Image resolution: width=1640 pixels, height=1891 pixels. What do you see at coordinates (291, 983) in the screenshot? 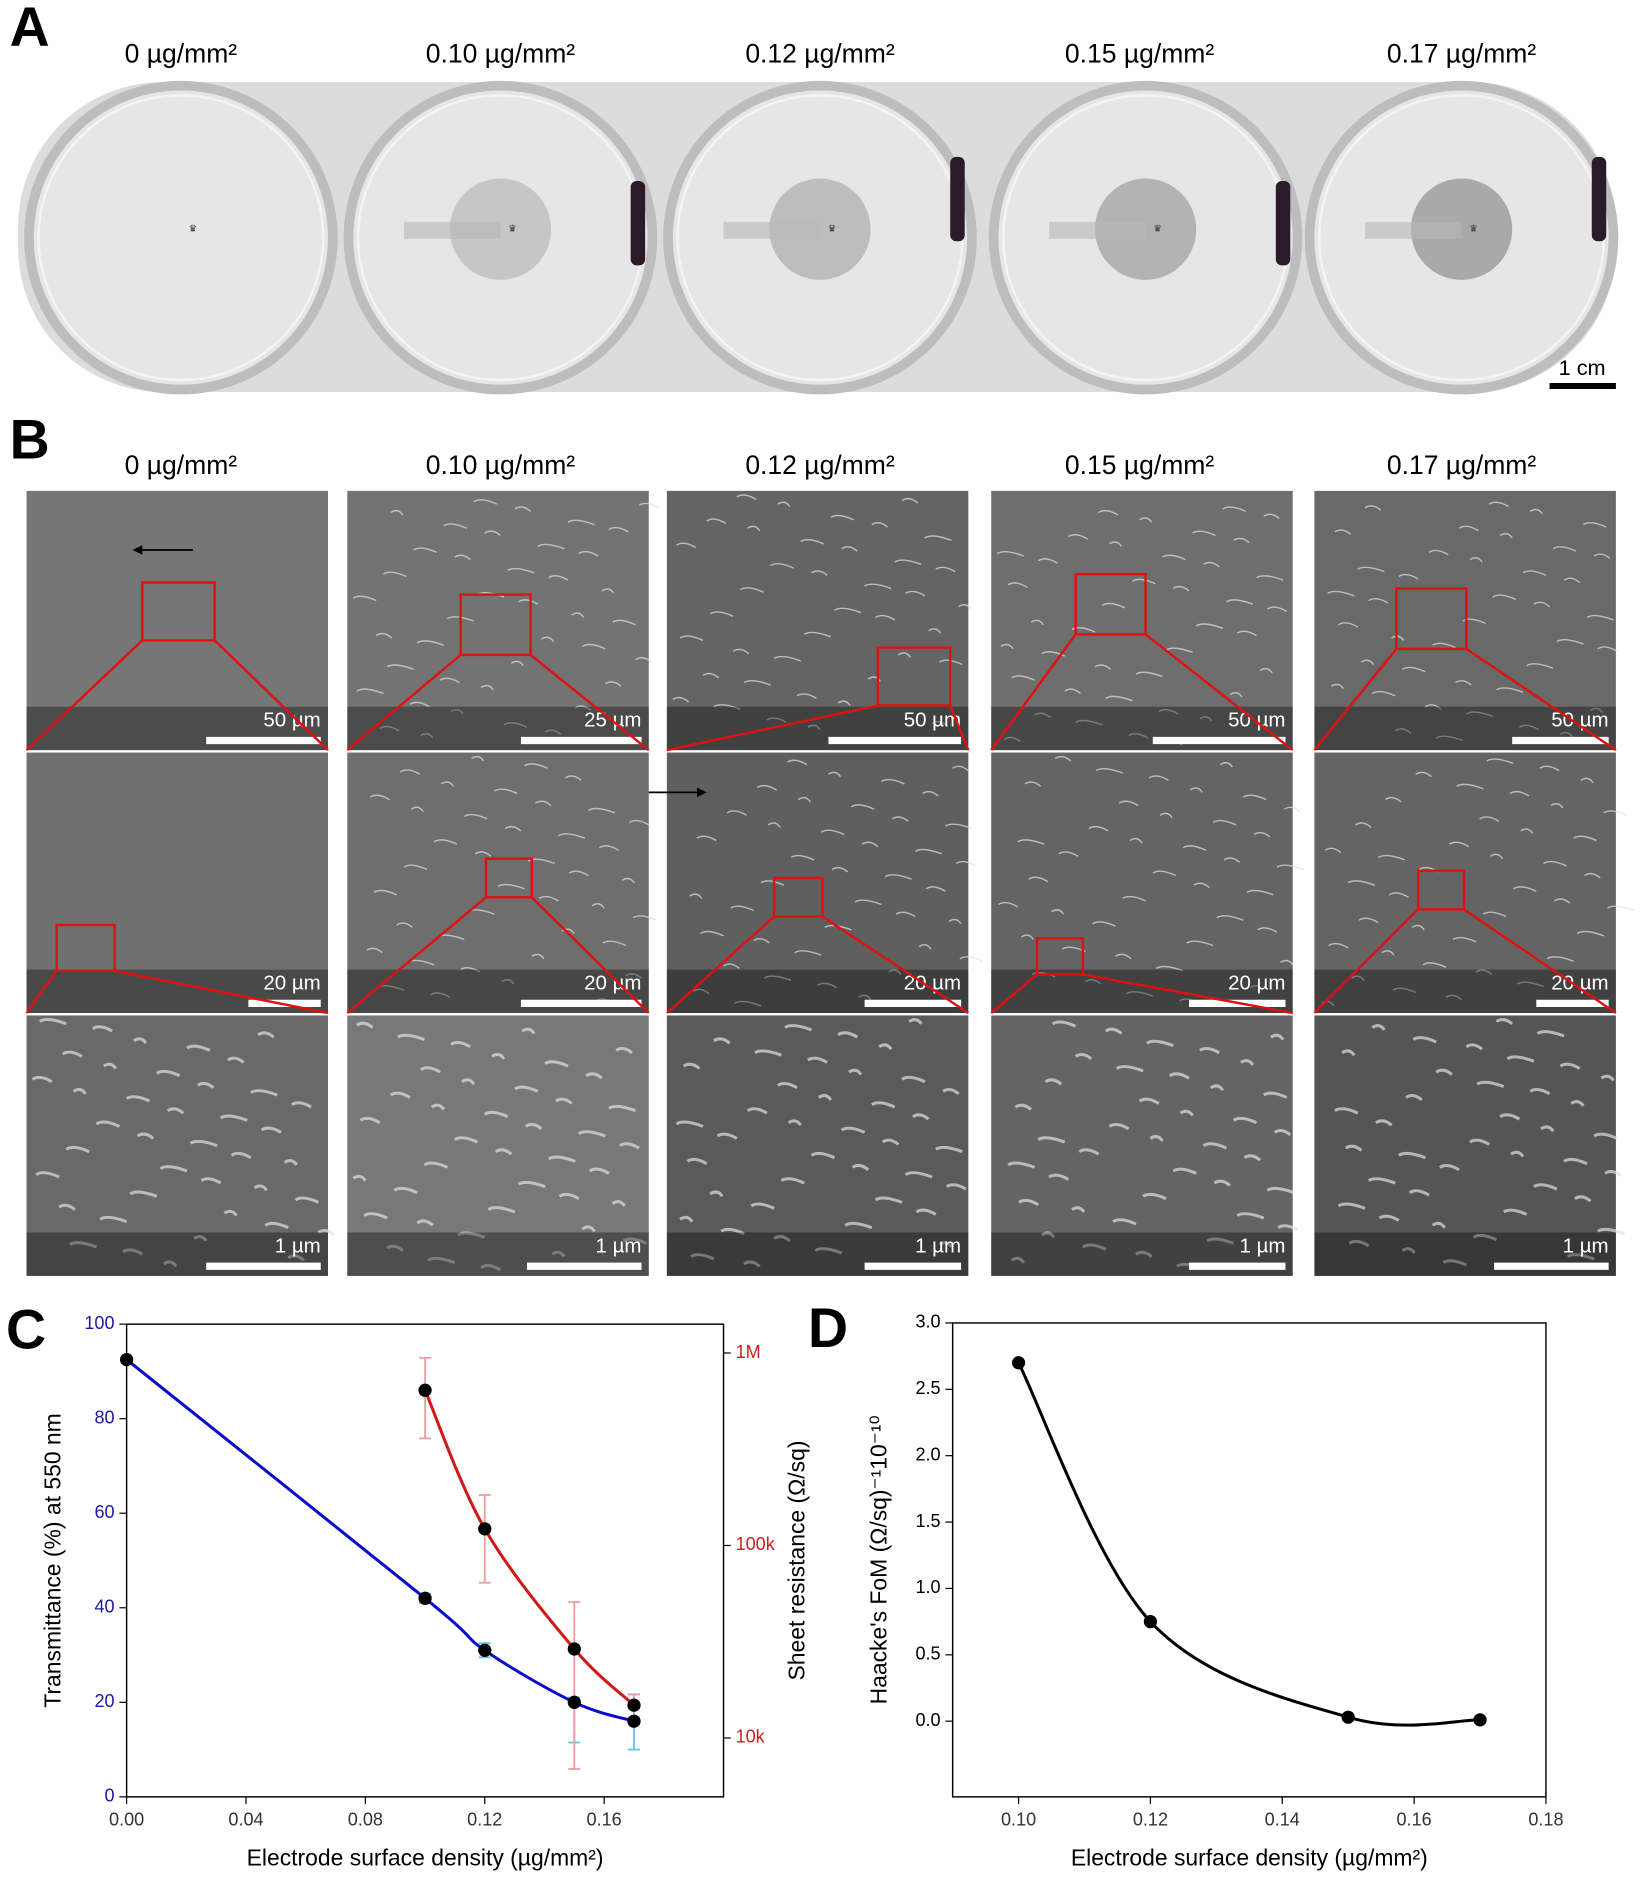
I see `scale-label: 20 µm` at bounding box center [291, 983].